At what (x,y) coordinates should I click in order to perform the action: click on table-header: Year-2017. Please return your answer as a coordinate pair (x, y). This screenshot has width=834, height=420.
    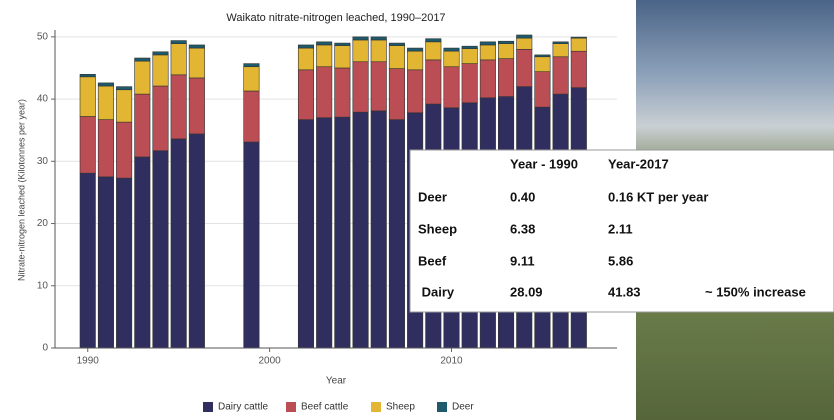
    Looking at the image, I should click on (638, 163).